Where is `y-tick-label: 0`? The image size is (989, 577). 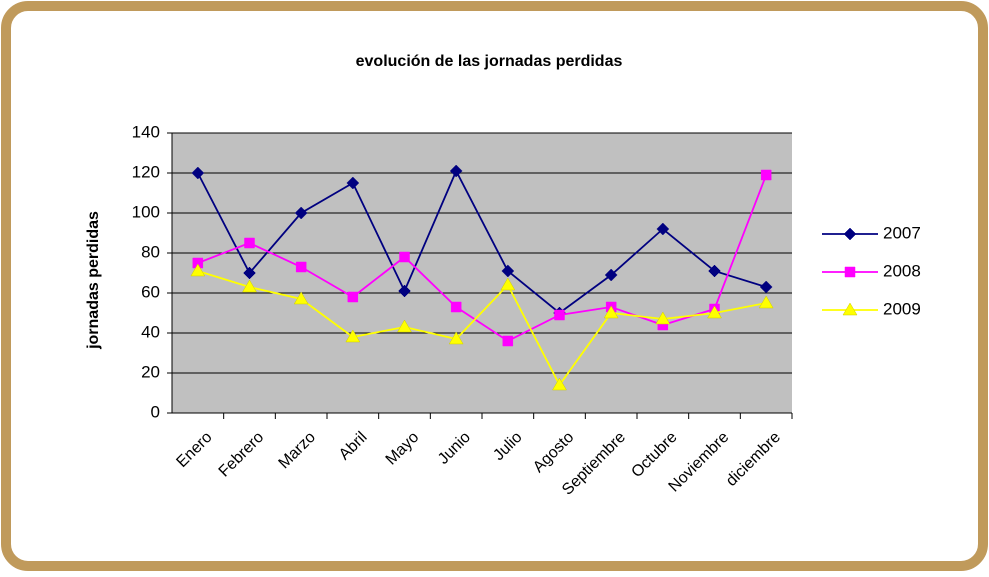 y-tick-label: 0 is located at coordinates (155, 411).